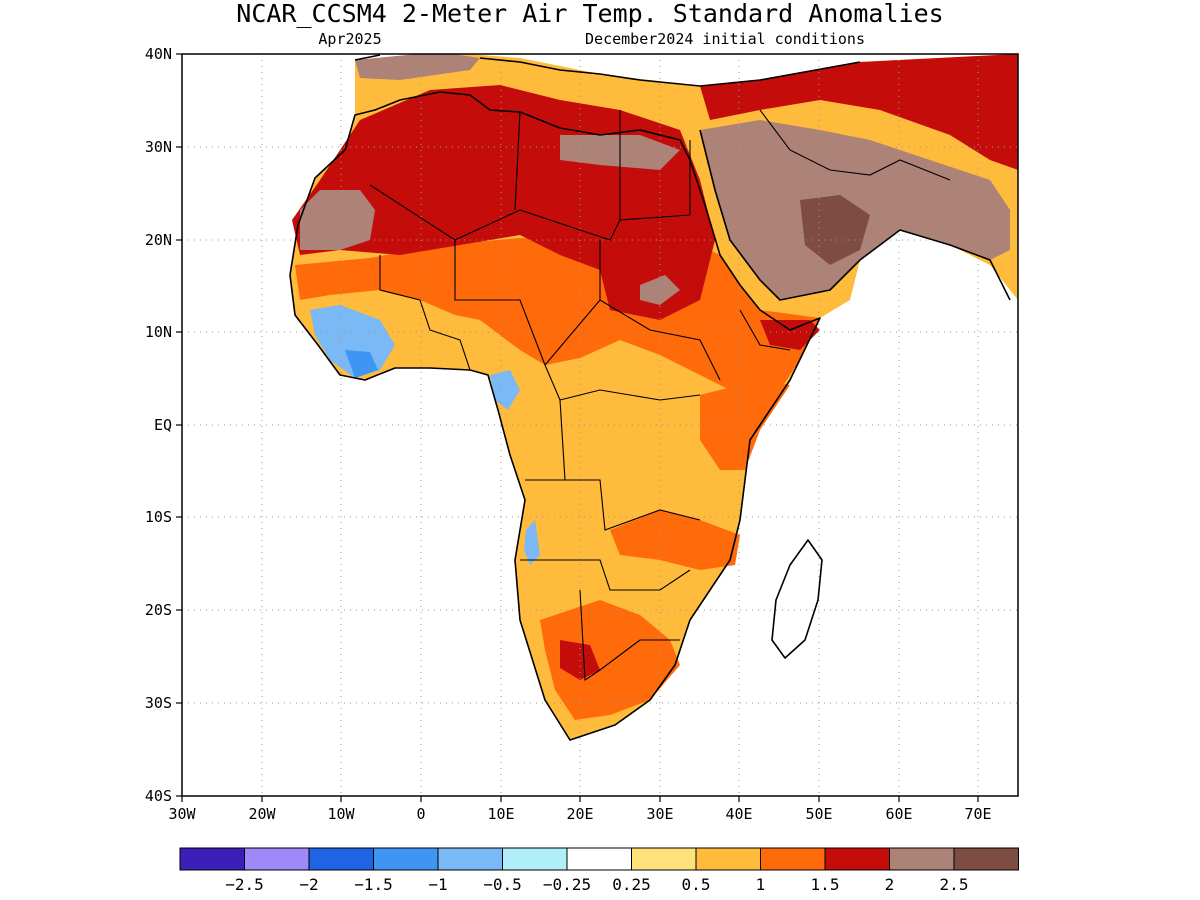 The height and width of the screenshot is (900, 1200). What do you see at coordinates (818, 814) in the screenshot?
I see `lon-label: 50E` at bounding box center [818, 814].